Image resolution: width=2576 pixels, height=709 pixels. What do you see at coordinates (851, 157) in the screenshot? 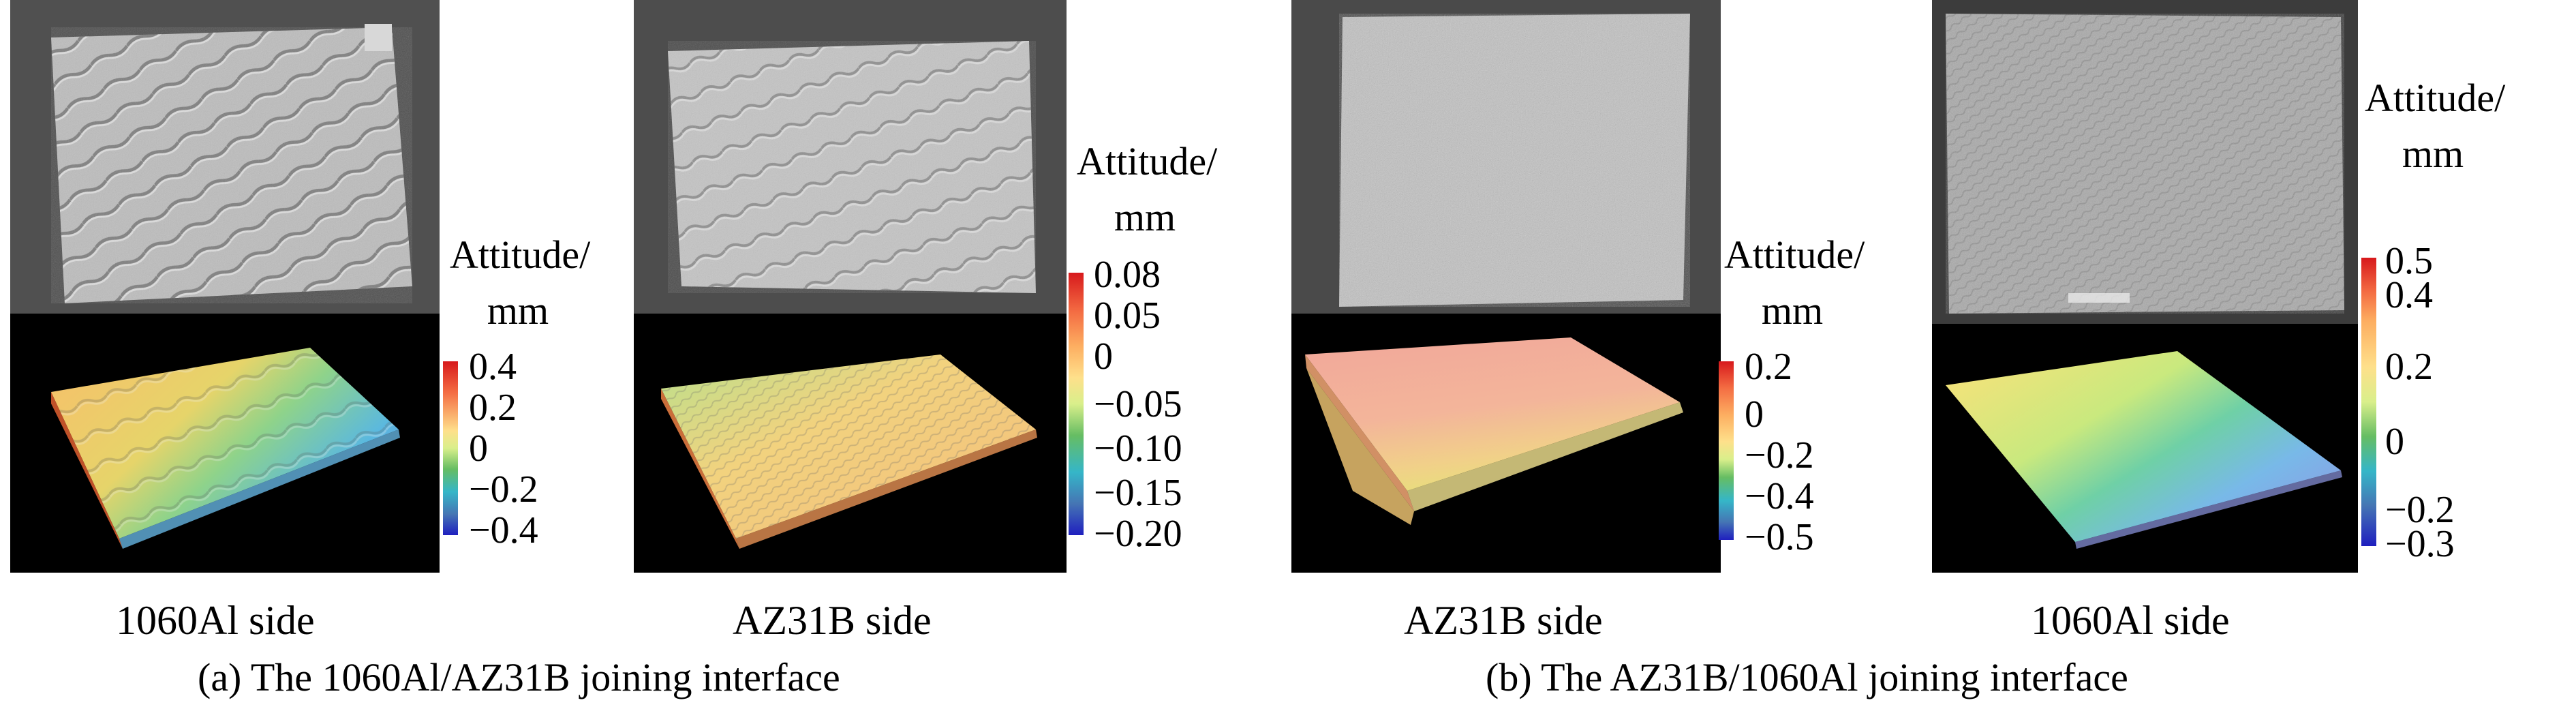
I see `sample-photo-az31b-a` at bounding box center [851, 157].